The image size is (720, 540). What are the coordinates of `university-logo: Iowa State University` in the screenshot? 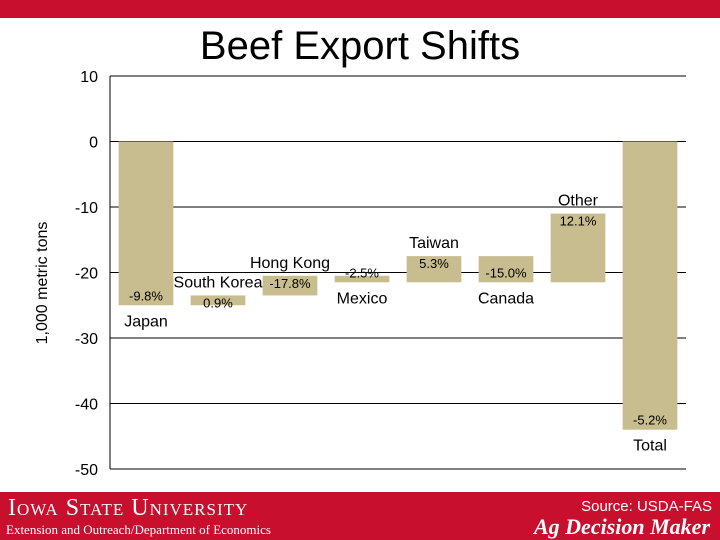 It's located at (128, 508).